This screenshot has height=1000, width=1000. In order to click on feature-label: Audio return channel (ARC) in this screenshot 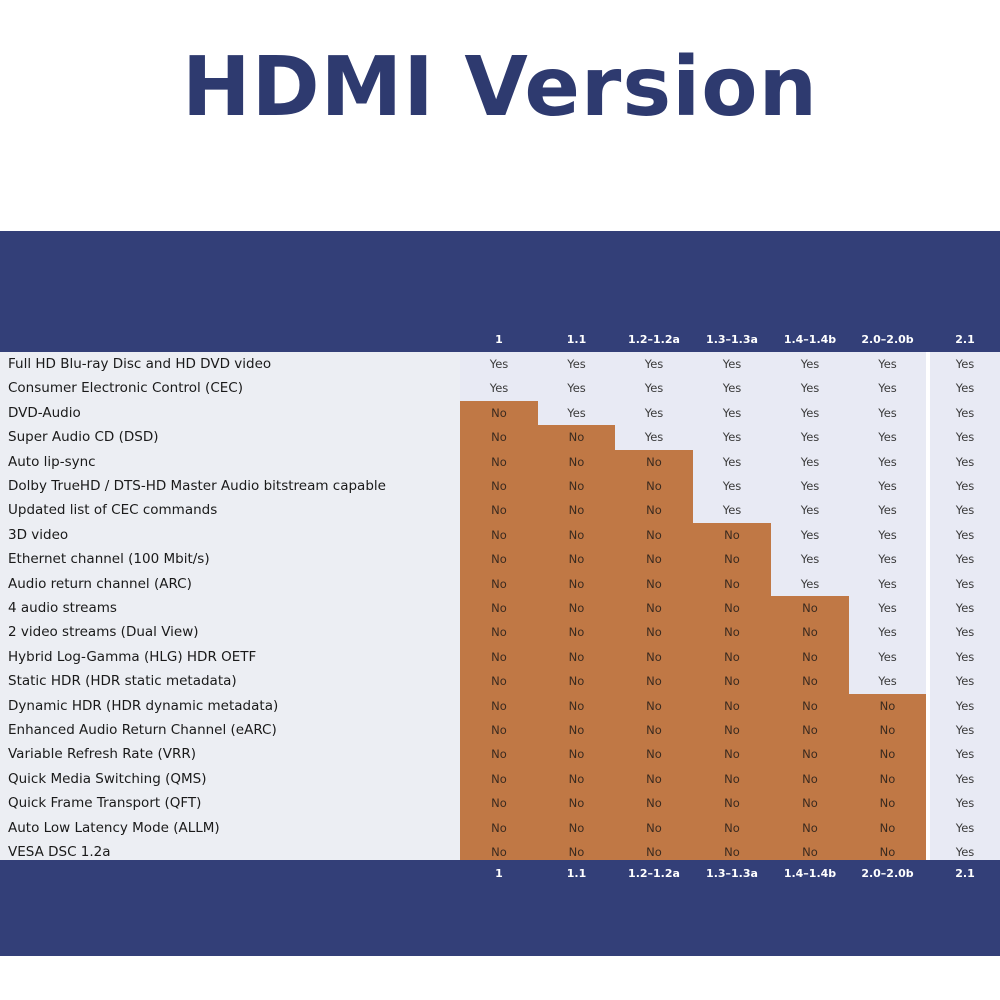, I will do `click(100, 583)`.